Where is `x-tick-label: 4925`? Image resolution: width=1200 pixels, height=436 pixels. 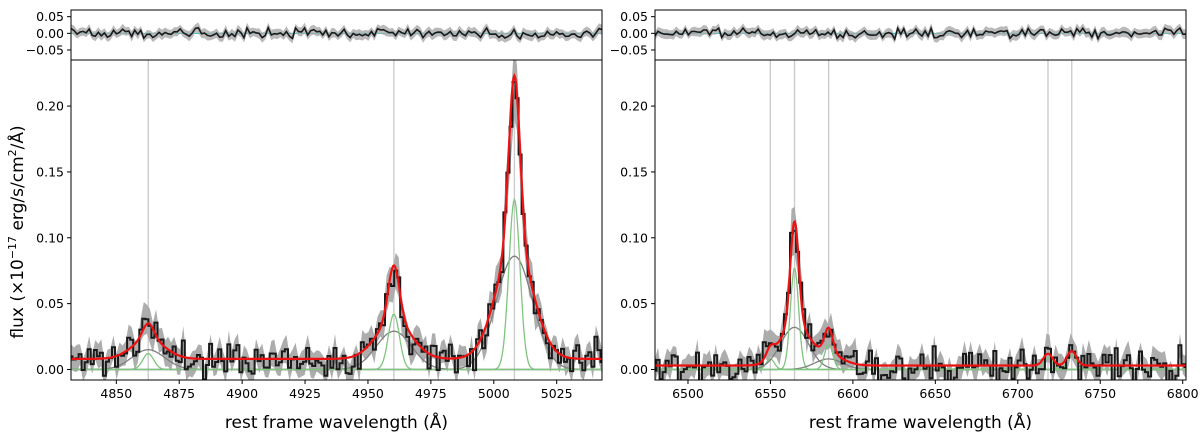 x-tick-label: 4925 is located at coordinates (305, 393).